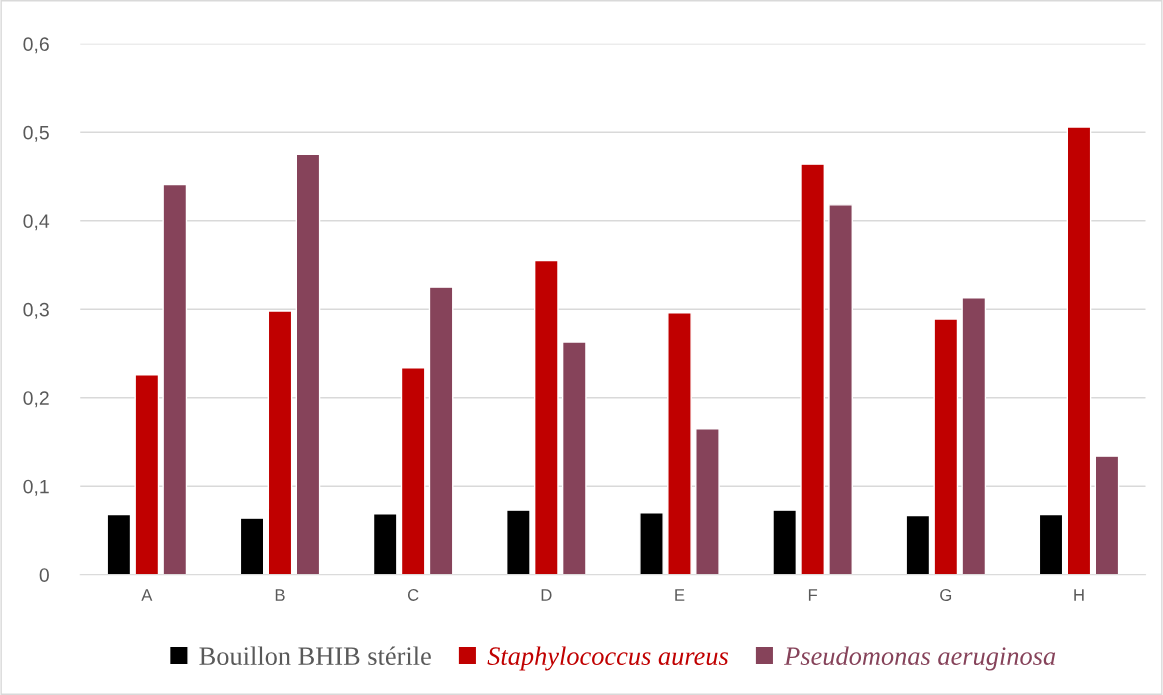  I want to click on x-tick-label: F, so click(813, 595).